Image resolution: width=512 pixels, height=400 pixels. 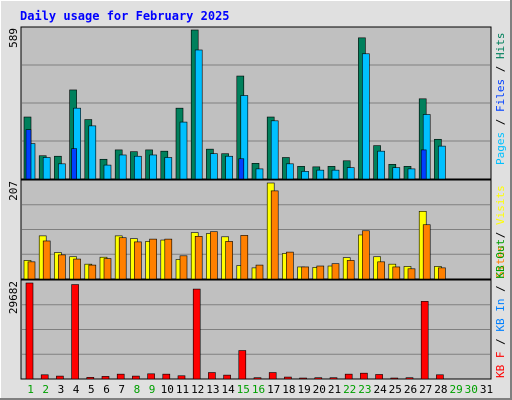 What do you see at coordinates (288, 389) in the screenshot?
I see `x-tick-label: 18` at bounding box center [288, 389].